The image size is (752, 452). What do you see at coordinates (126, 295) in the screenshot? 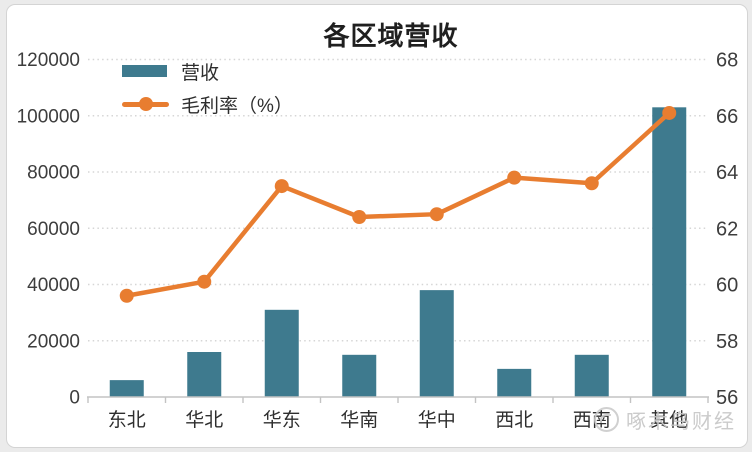
I see `line-marker-东北` at bounding box center [126, 295].